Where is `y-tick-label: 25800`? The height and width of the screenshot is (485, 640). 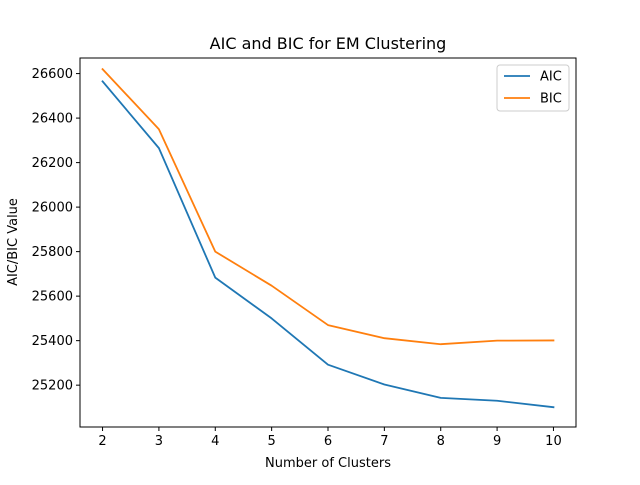
y-tick-label: 25800 is located at coordinates (52, 252).